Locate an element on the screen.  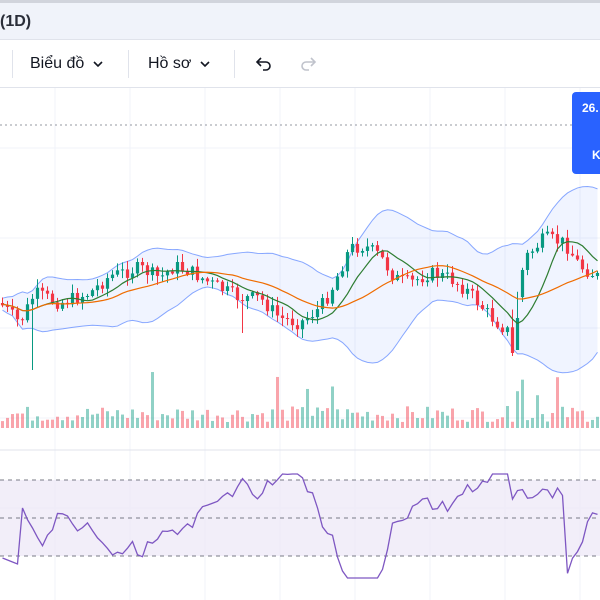
chart-menu-label: Biểu đồ is located at coordinates (57, 63).